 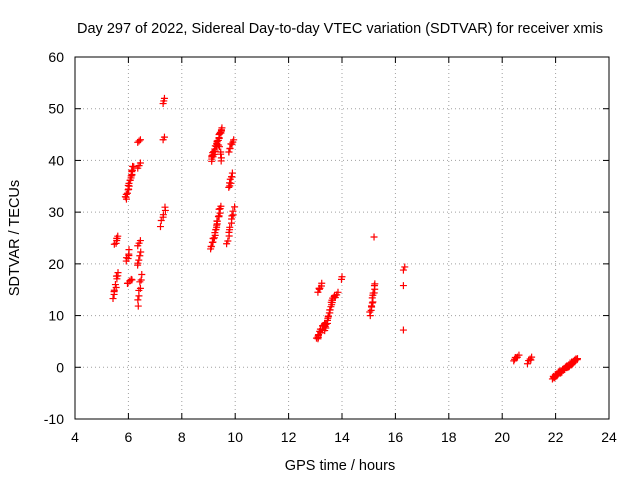 I want to click on y-tick-label: 50, so click(x=56, y=109).